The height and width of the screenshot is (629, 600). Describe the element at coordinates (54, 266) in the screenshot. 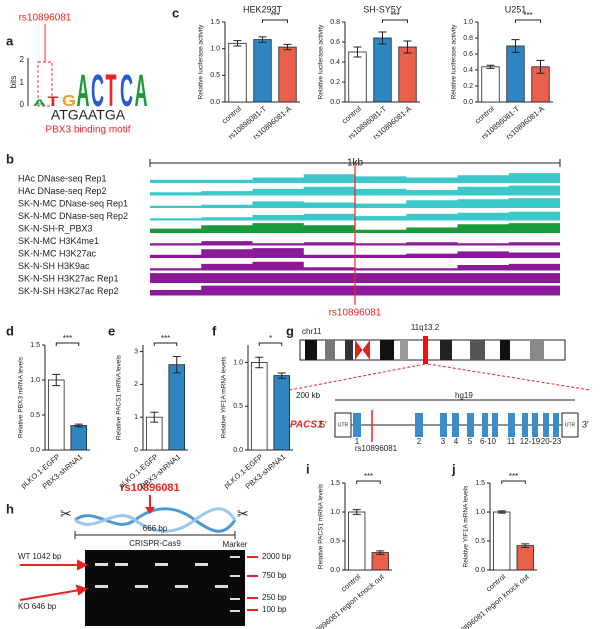

I see `track-label: SK-N-SH H3K9ac` at that location.